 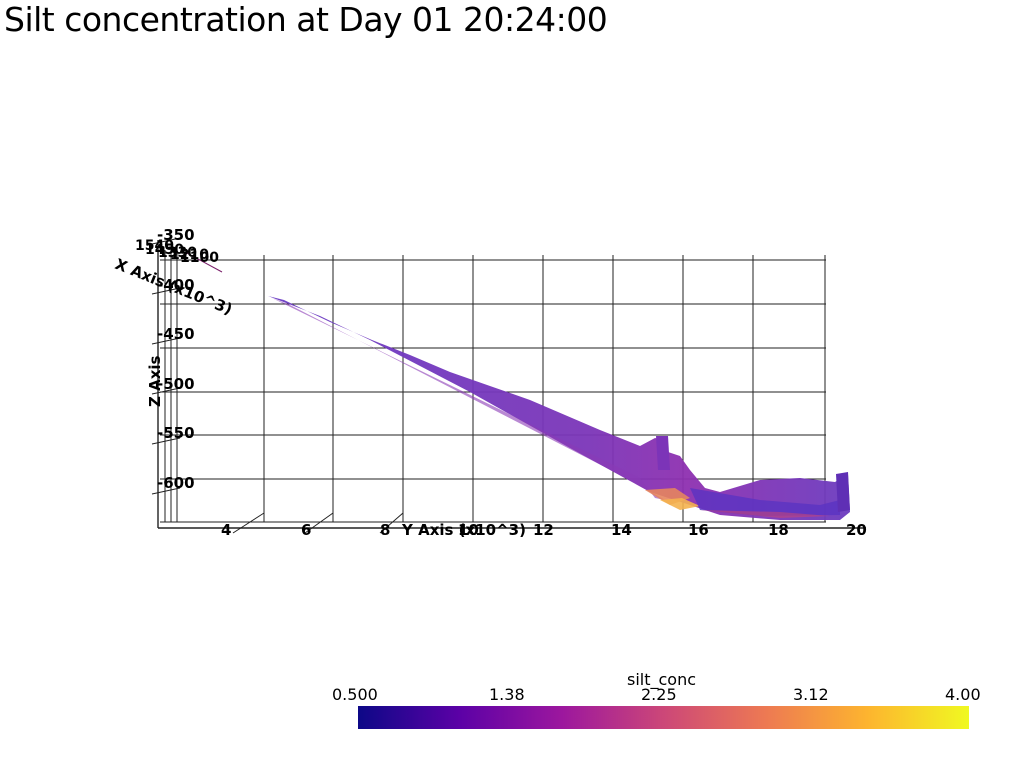 What do you see at coordinates (843, 492) in the screenshot?
I see `silt-column-end` at bounding box center [843, 492].